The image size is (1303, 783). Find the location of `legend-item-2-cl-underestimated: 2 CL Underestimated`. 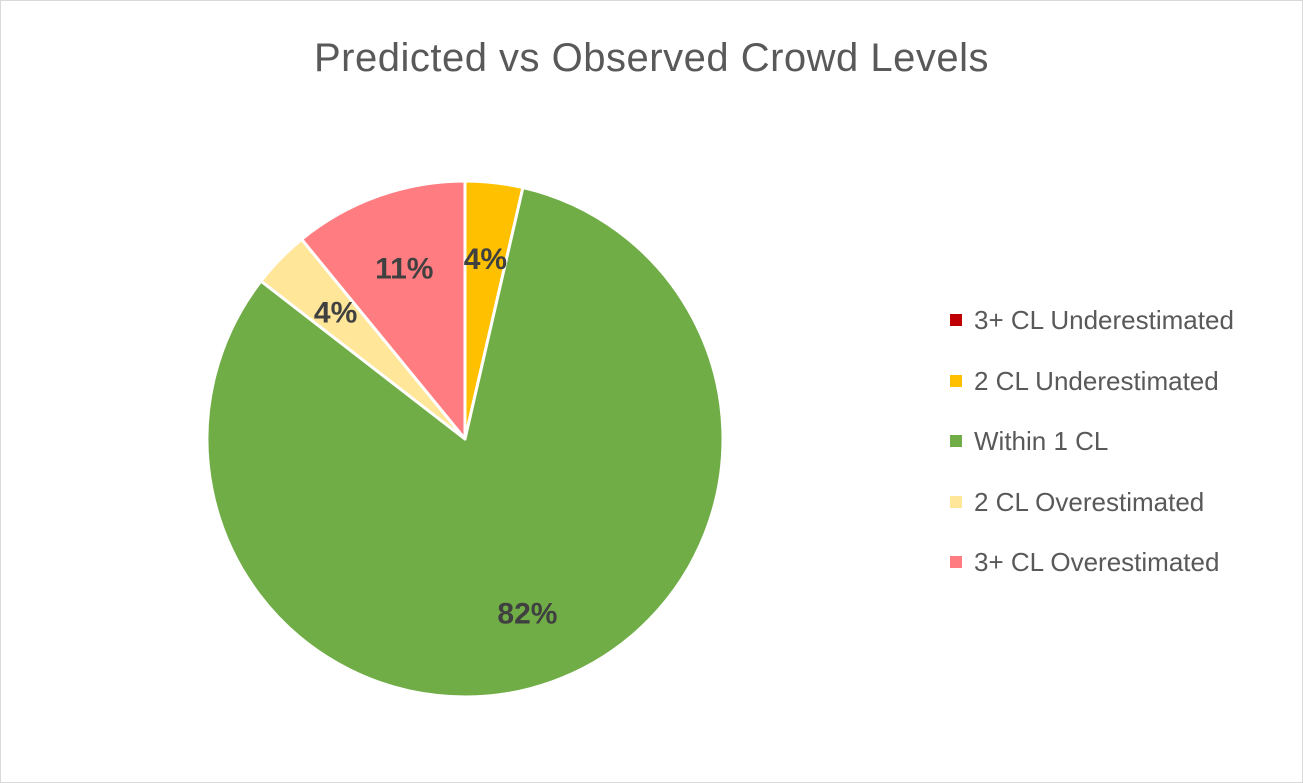

legend-item-2-cl-underestimated: 2 CL Underestimated is located at coordinates (1092, 391).